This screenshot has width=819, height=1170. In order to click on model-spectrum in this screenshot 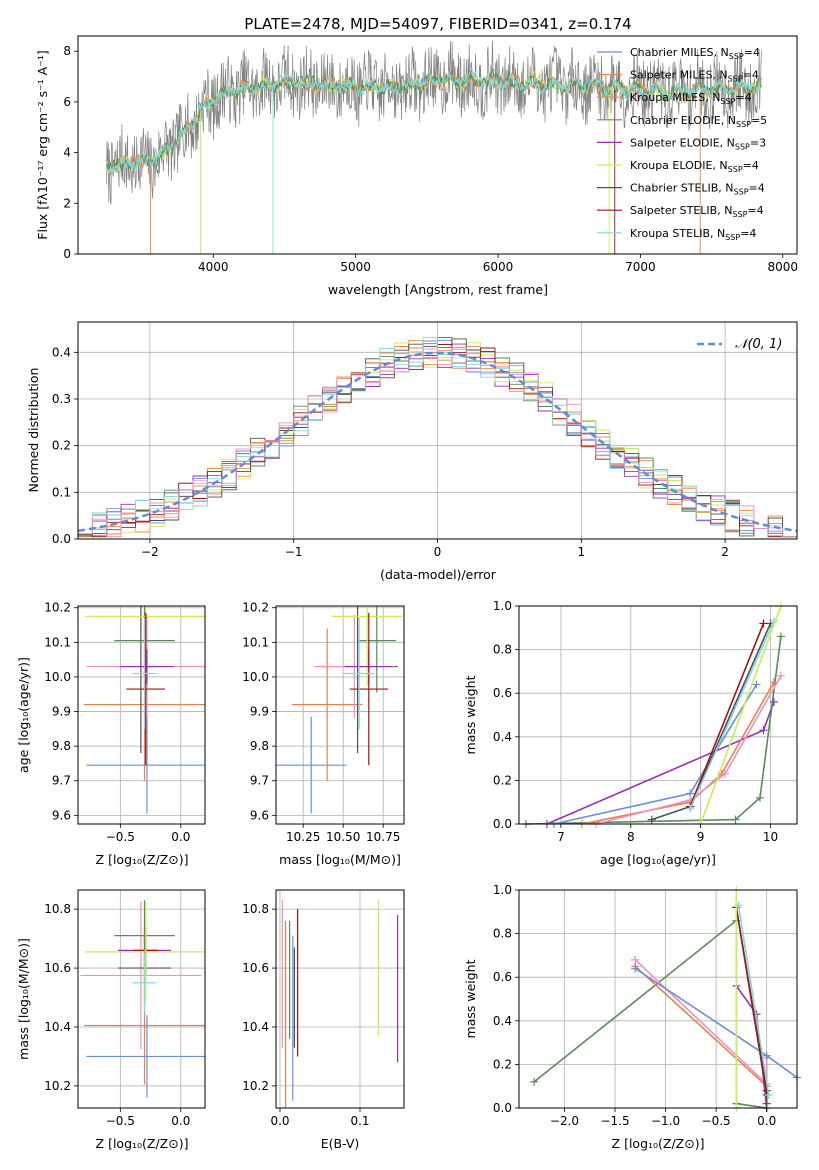, I will do `click(434, 120)`.